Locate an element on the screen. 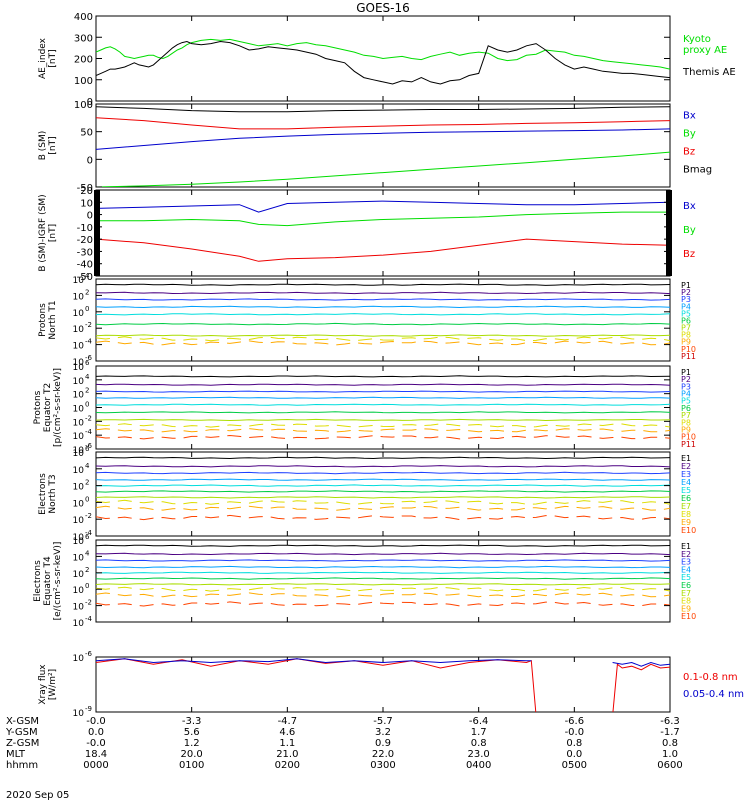 The width and height of the screenshot is (750, 800). ephemeris-value: 18.4 is located at coordinates (96, 754).